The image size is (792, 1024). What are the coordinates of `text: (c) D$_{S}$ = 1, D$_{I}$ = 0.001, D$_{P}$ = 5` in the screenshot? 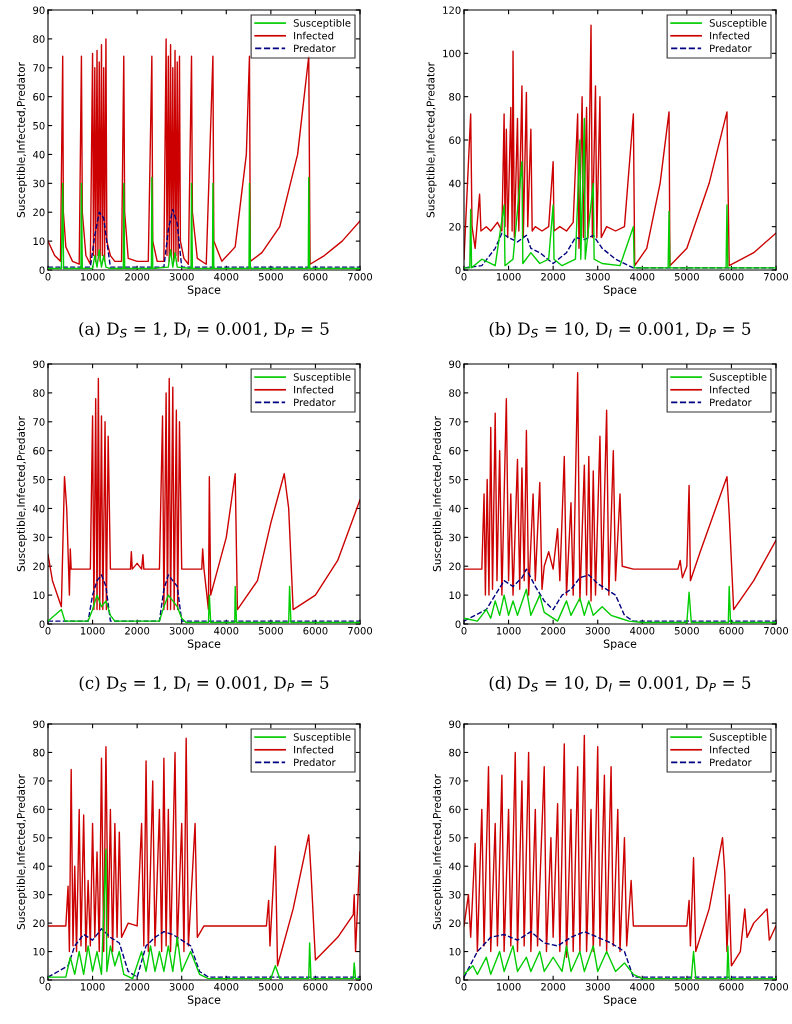 It's located at (204, 684).